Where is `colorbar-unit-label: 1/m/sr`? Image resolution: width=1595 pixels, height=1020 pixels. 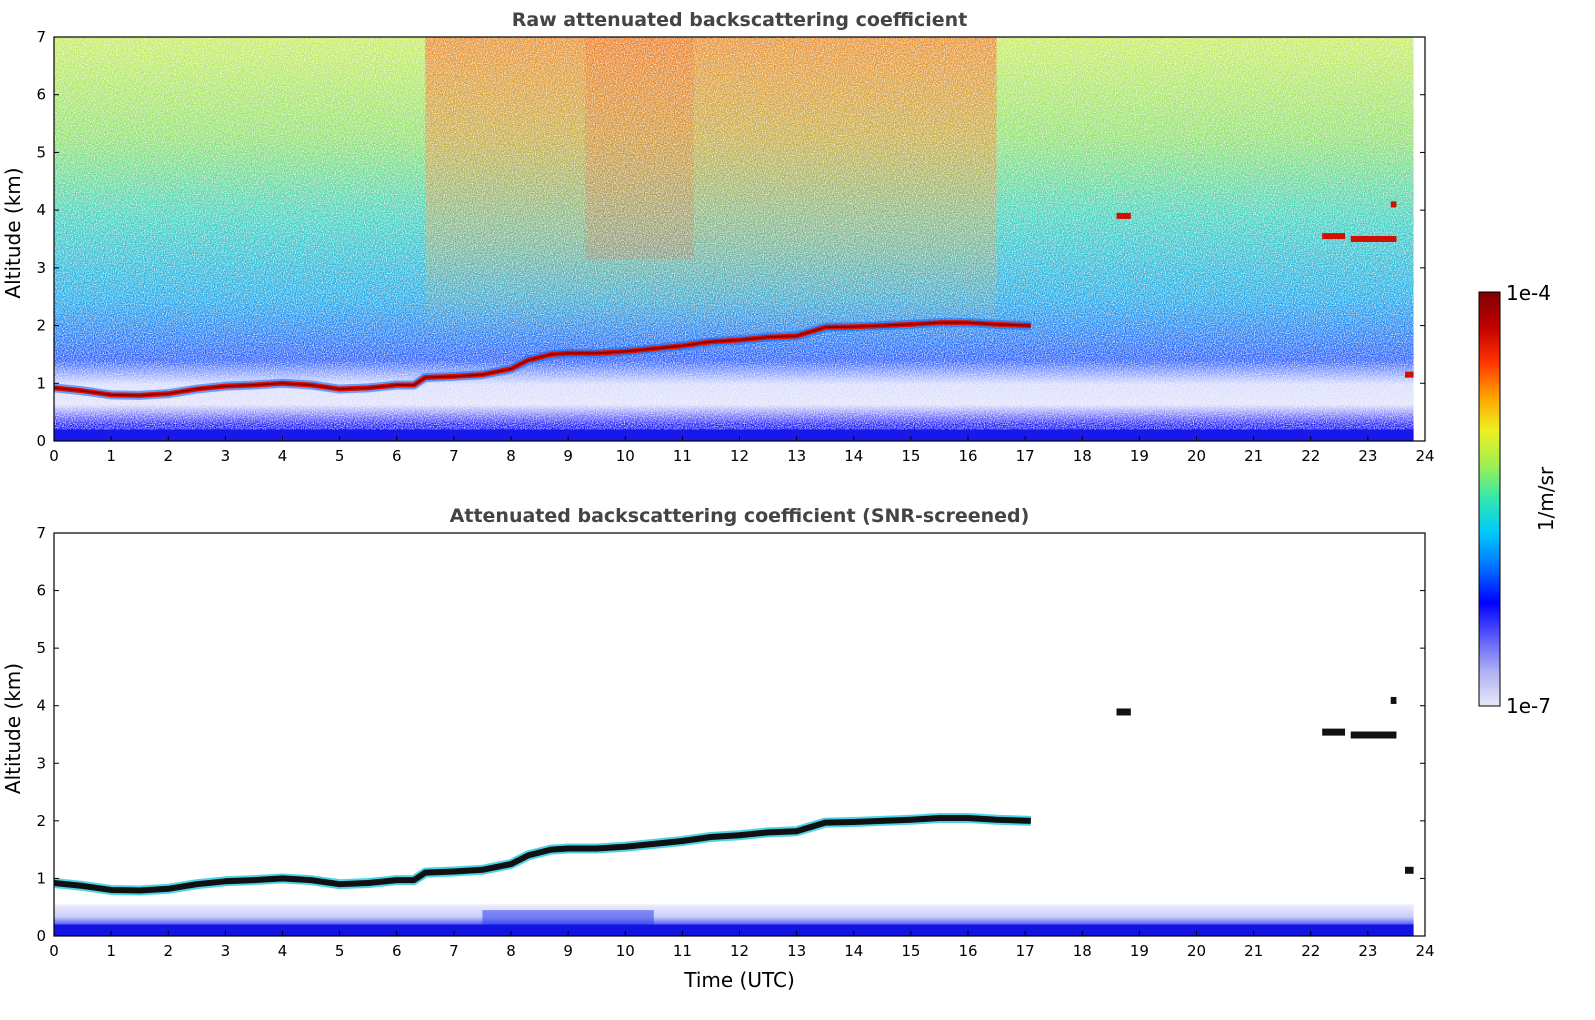
colorbar-unit-label: 1/m/sr is located at coordinates (1546, 498).